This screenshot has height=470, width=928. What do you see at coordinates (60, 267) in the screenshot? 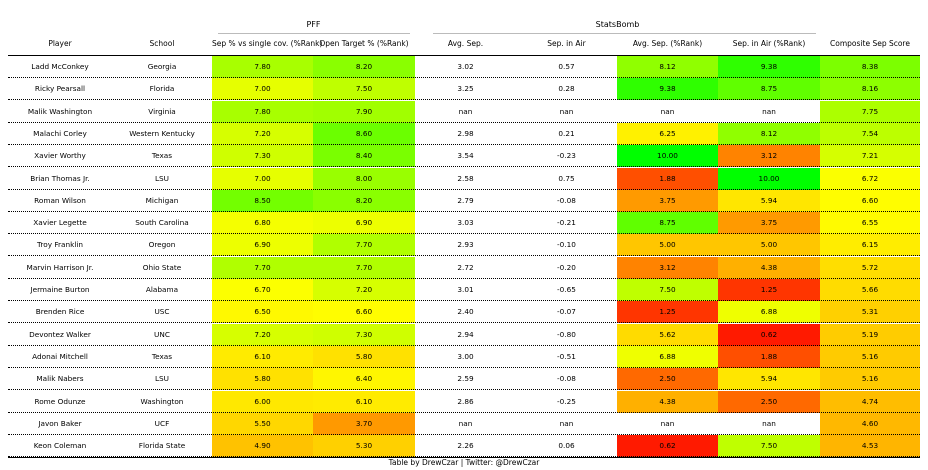
I see `cell-player: Marvin Harrison Jr.` at bounding box center [60, 267].